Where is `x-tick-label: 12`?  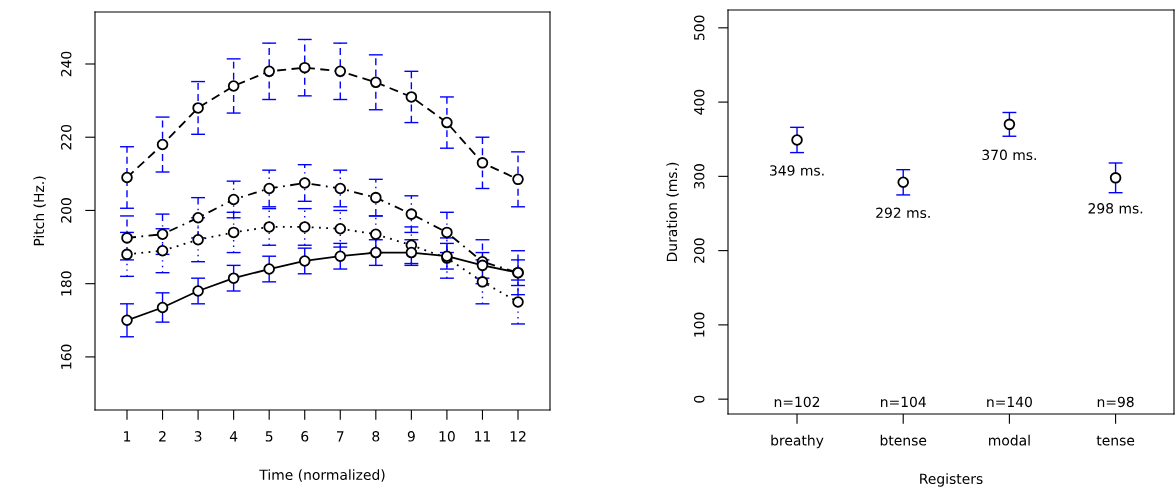 x-tick-label: 12 is located at coordinates (518, 436).